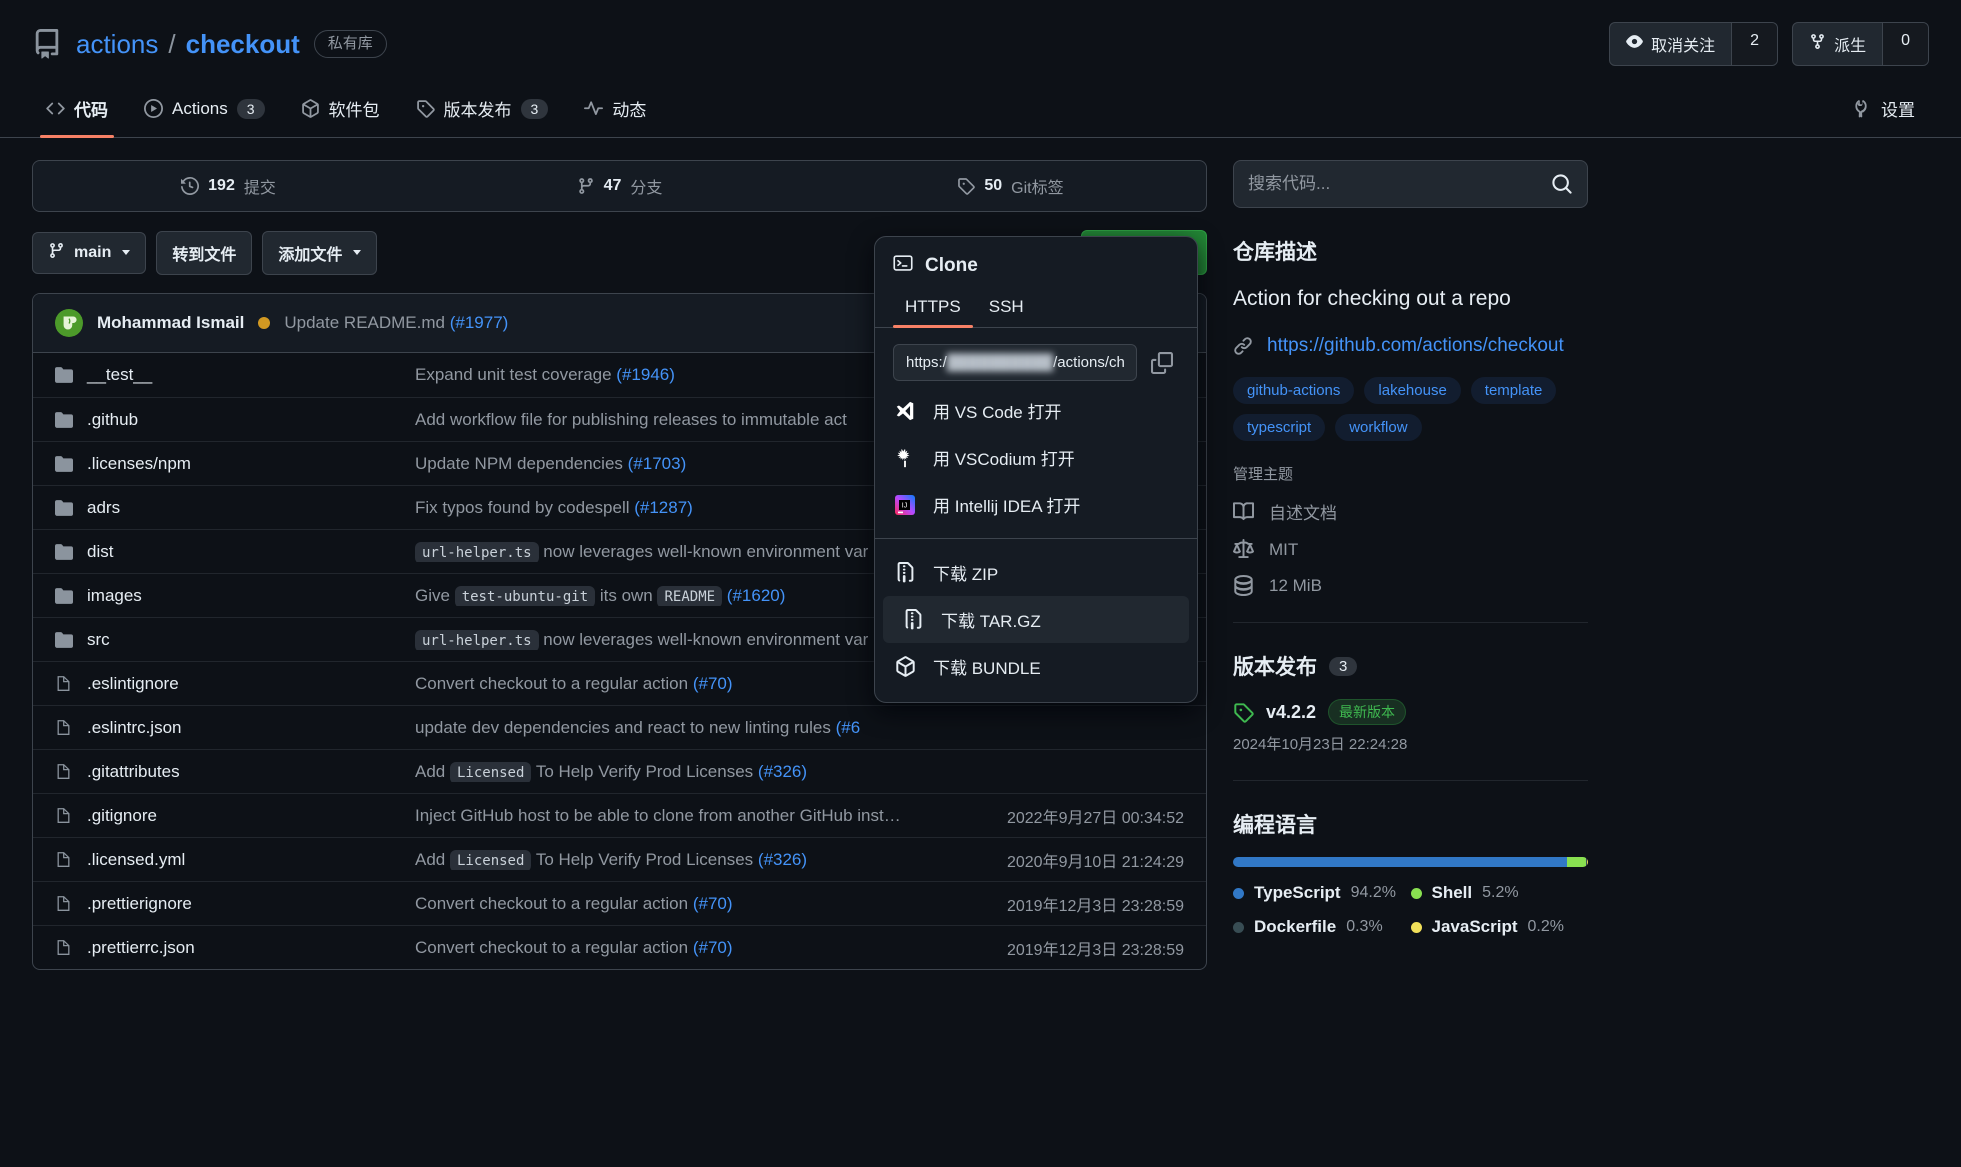 This screenshot has width=1961, height=1167. What do you see at coordinates (235, 375) in the screenshot?
I see `file-name-cell: __test__` at bounding box center [235, 375].